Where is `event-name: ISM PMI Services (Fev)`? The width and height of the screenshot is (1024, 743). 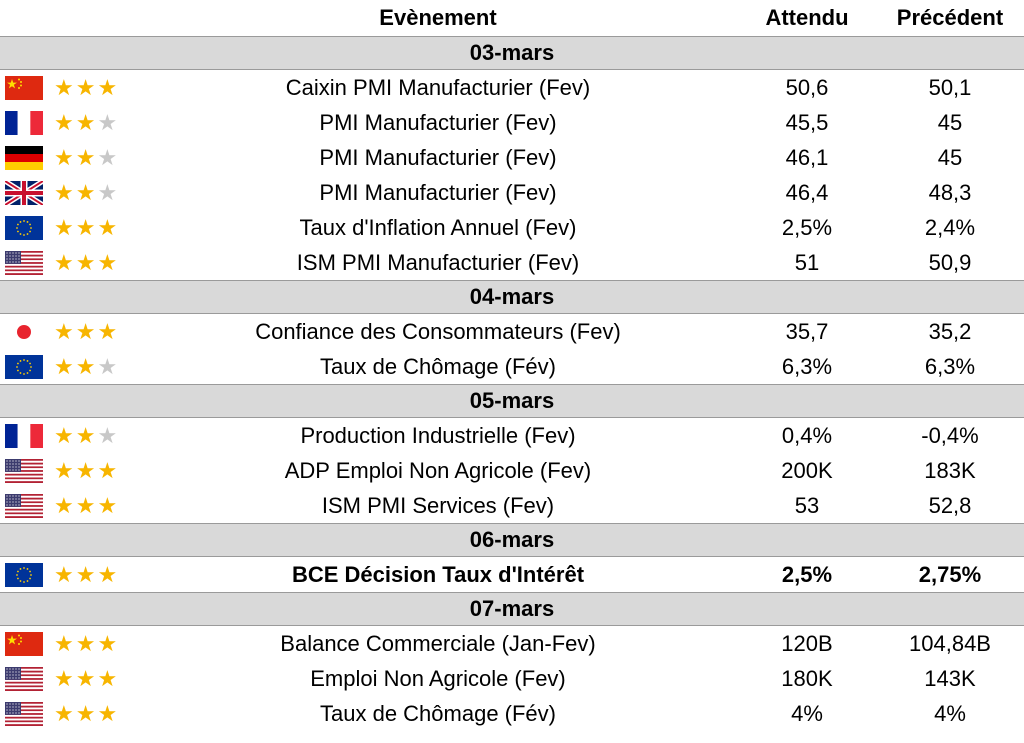
event-name: ISM PMI Services (Fev) is located at coordinates (438, 505).